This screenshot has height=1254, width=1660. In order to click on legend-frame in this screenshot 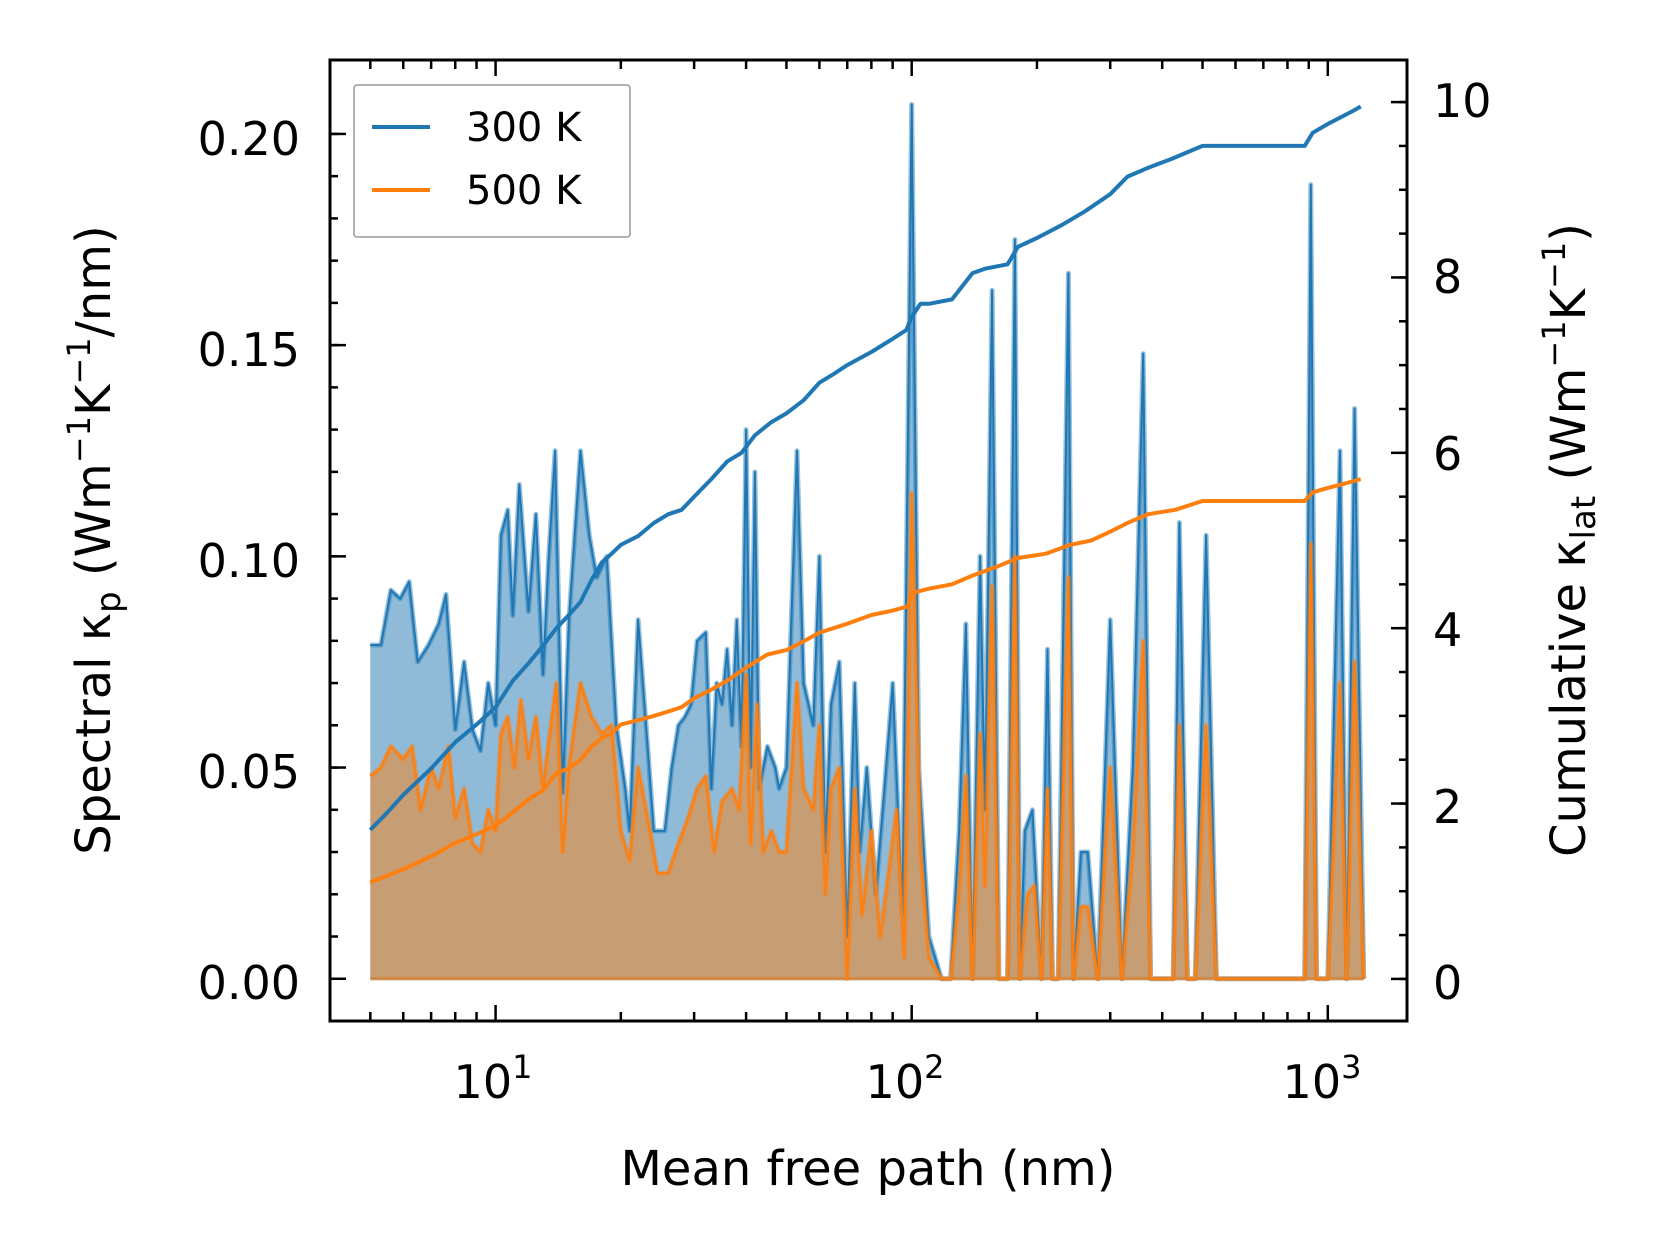, I will do `click(492, 161)`.